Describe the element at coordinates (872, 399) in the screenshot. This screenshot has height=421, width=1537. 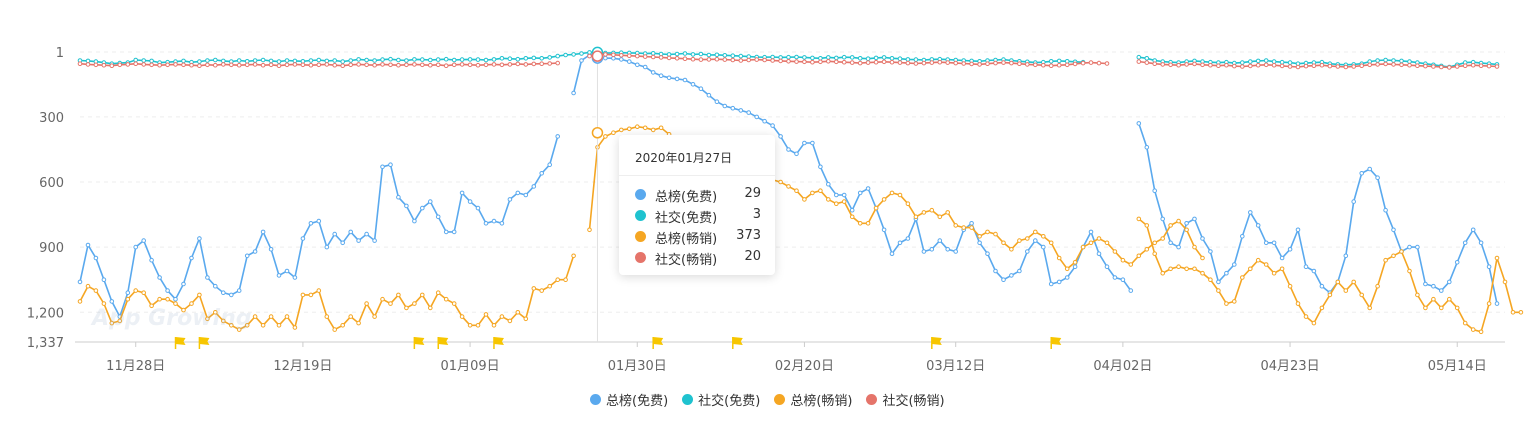
I see `legend-dot-icon` at that location.